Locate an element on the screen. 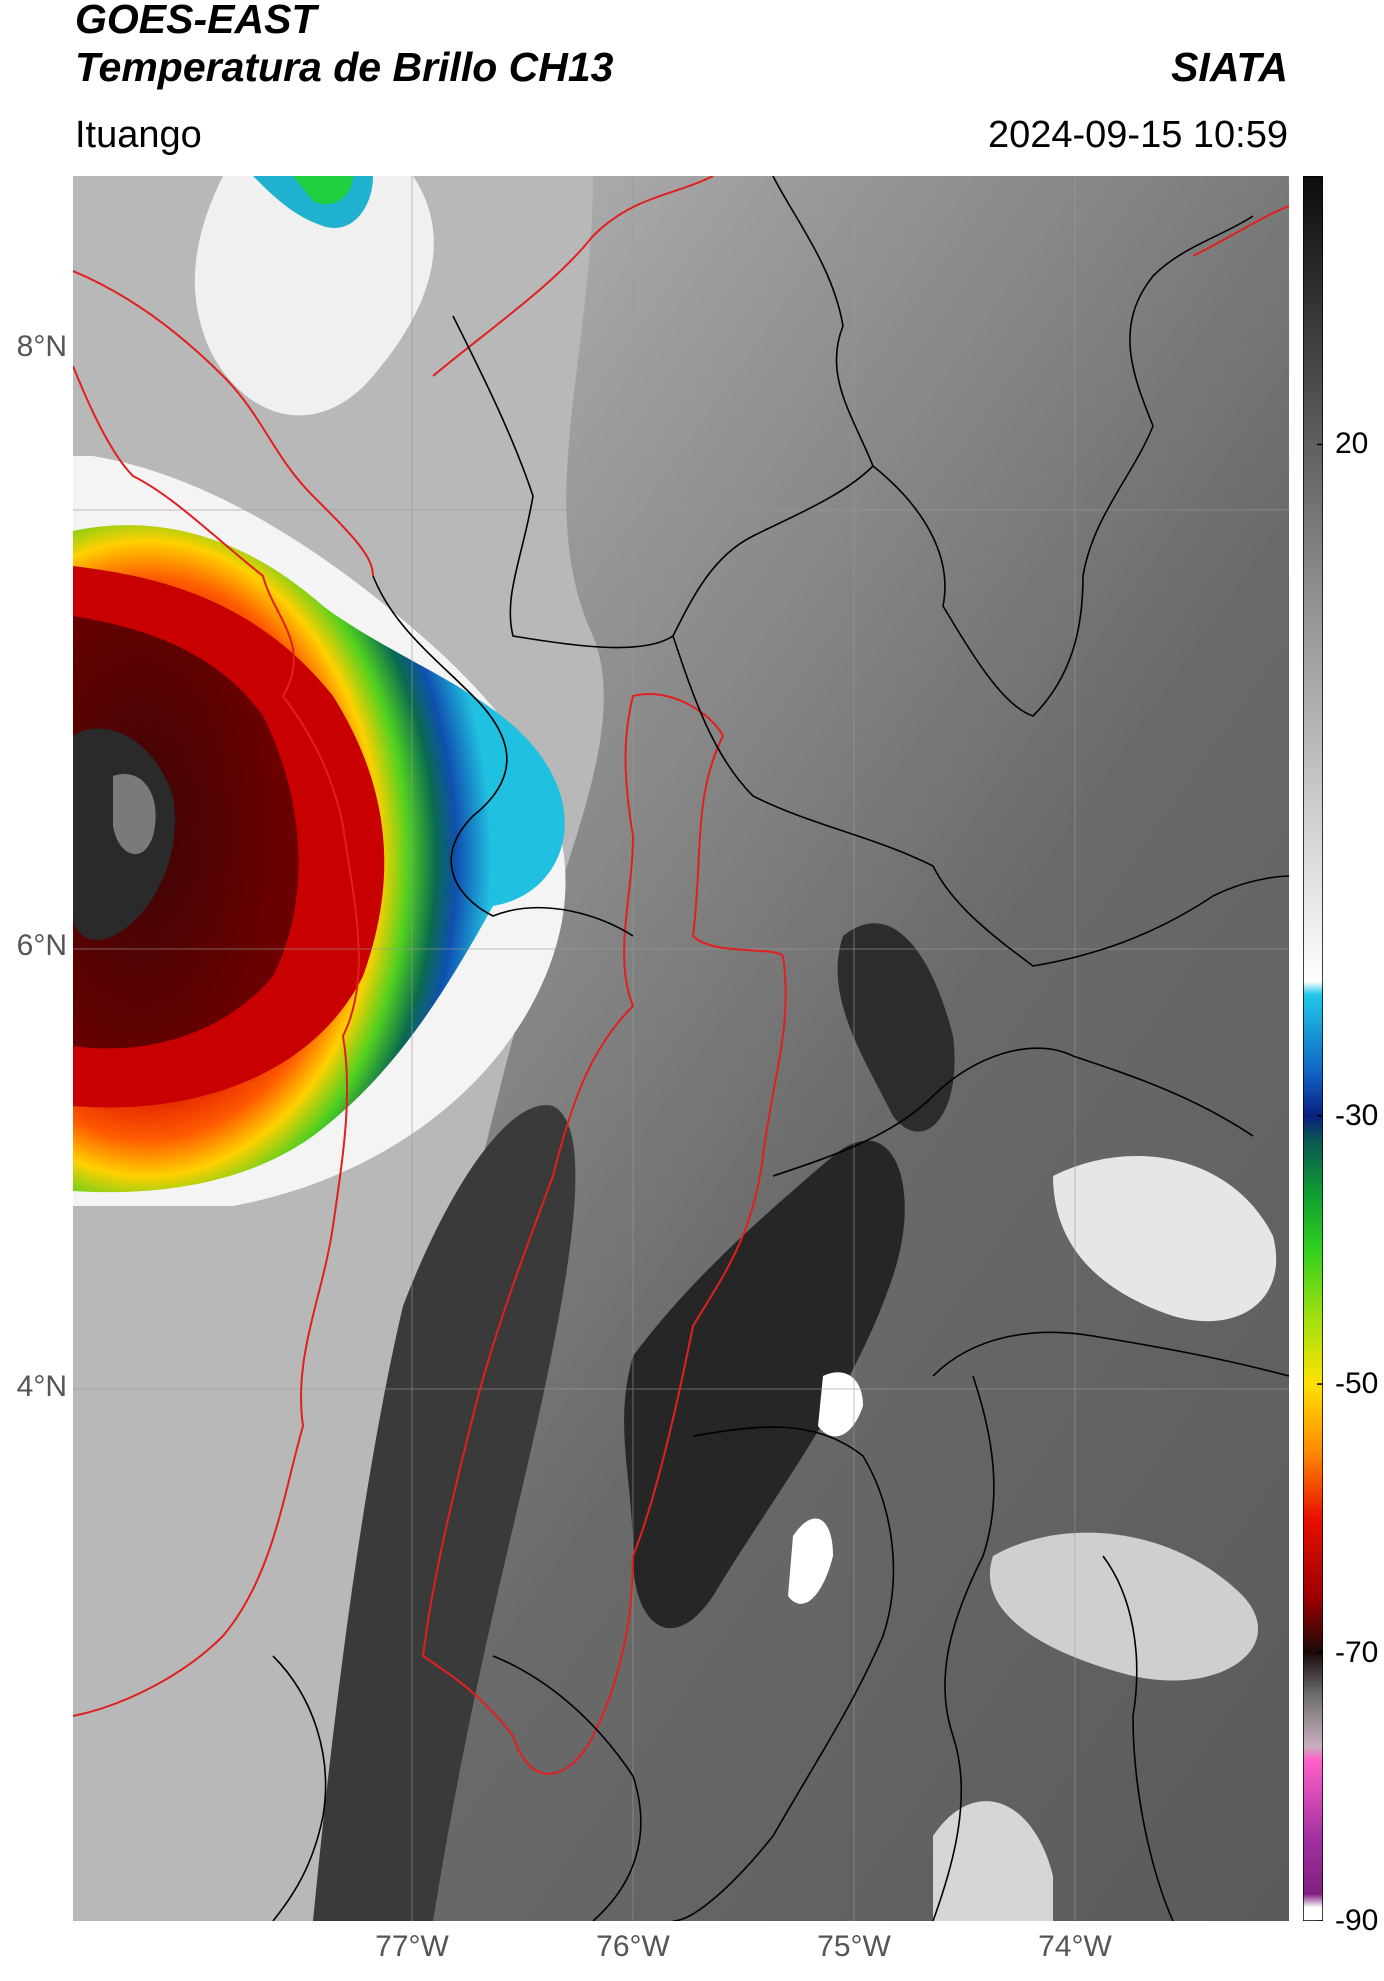  location-label: Ituango is located at coordinates (138, 135).